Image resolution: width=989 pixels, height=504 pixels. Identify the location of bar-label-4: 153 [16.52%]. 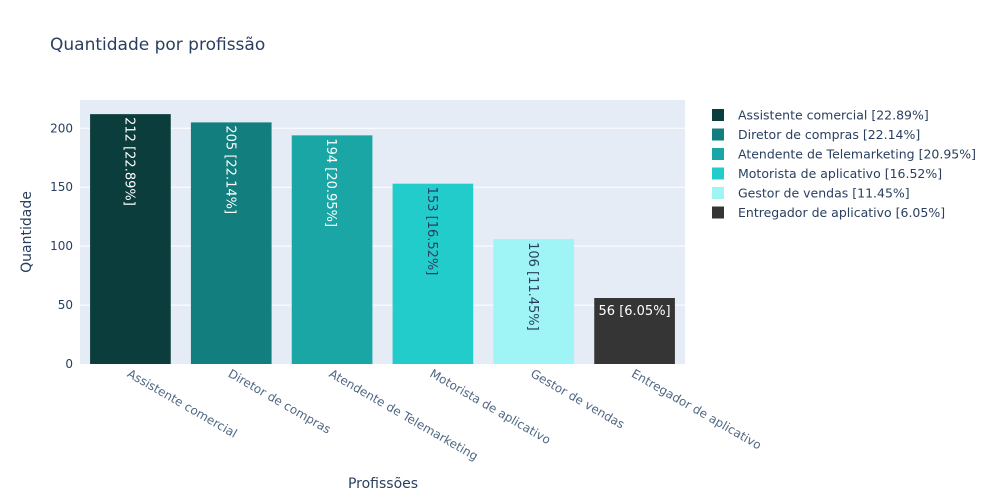
(431, 231).